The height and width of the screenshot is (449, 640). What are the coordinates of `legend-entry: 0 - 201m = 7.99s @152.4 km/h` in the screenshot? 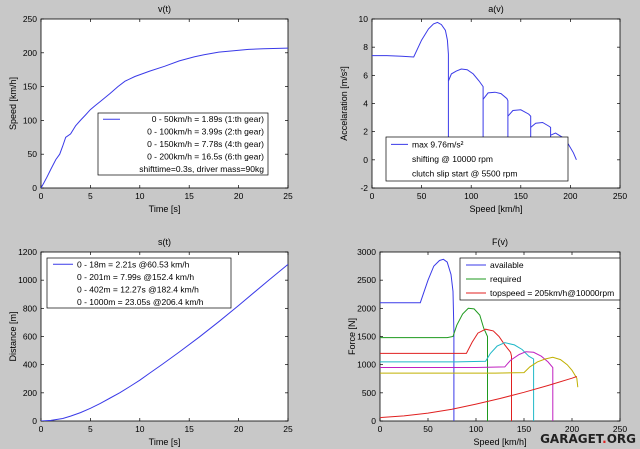 It's located at (135, 277).